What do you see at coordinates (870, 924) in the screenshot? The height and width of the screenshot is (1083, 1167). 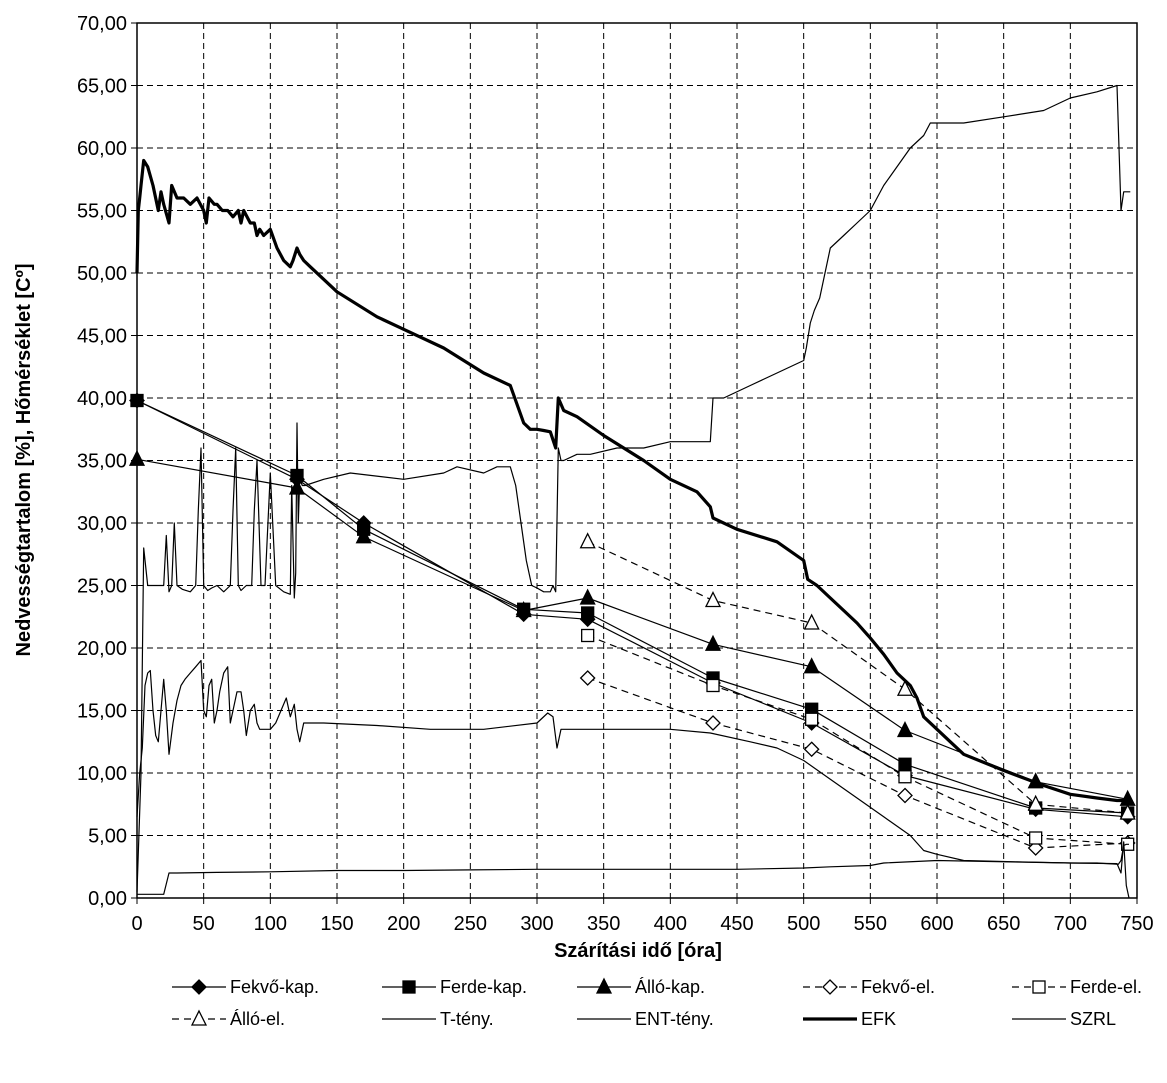 I see `x-tick-label: 550` at bounding box center [870, 924].